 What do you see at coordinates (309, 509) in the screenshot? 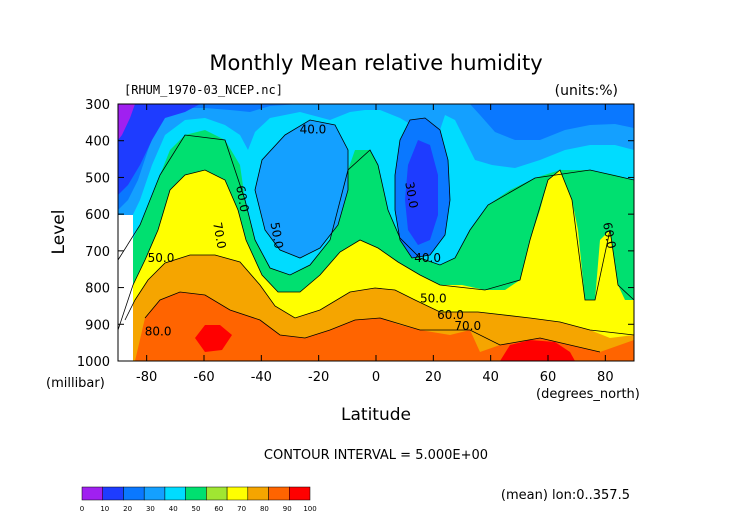
I see `colorbar-tick-label: 100` at bounding box center [309, 509].